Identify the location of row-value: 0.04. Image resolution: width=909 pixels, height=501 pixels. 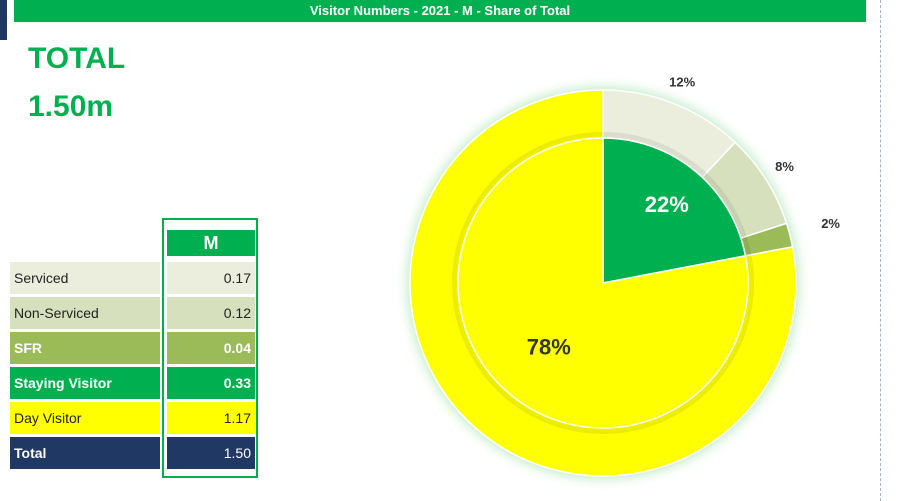
(211, 348).